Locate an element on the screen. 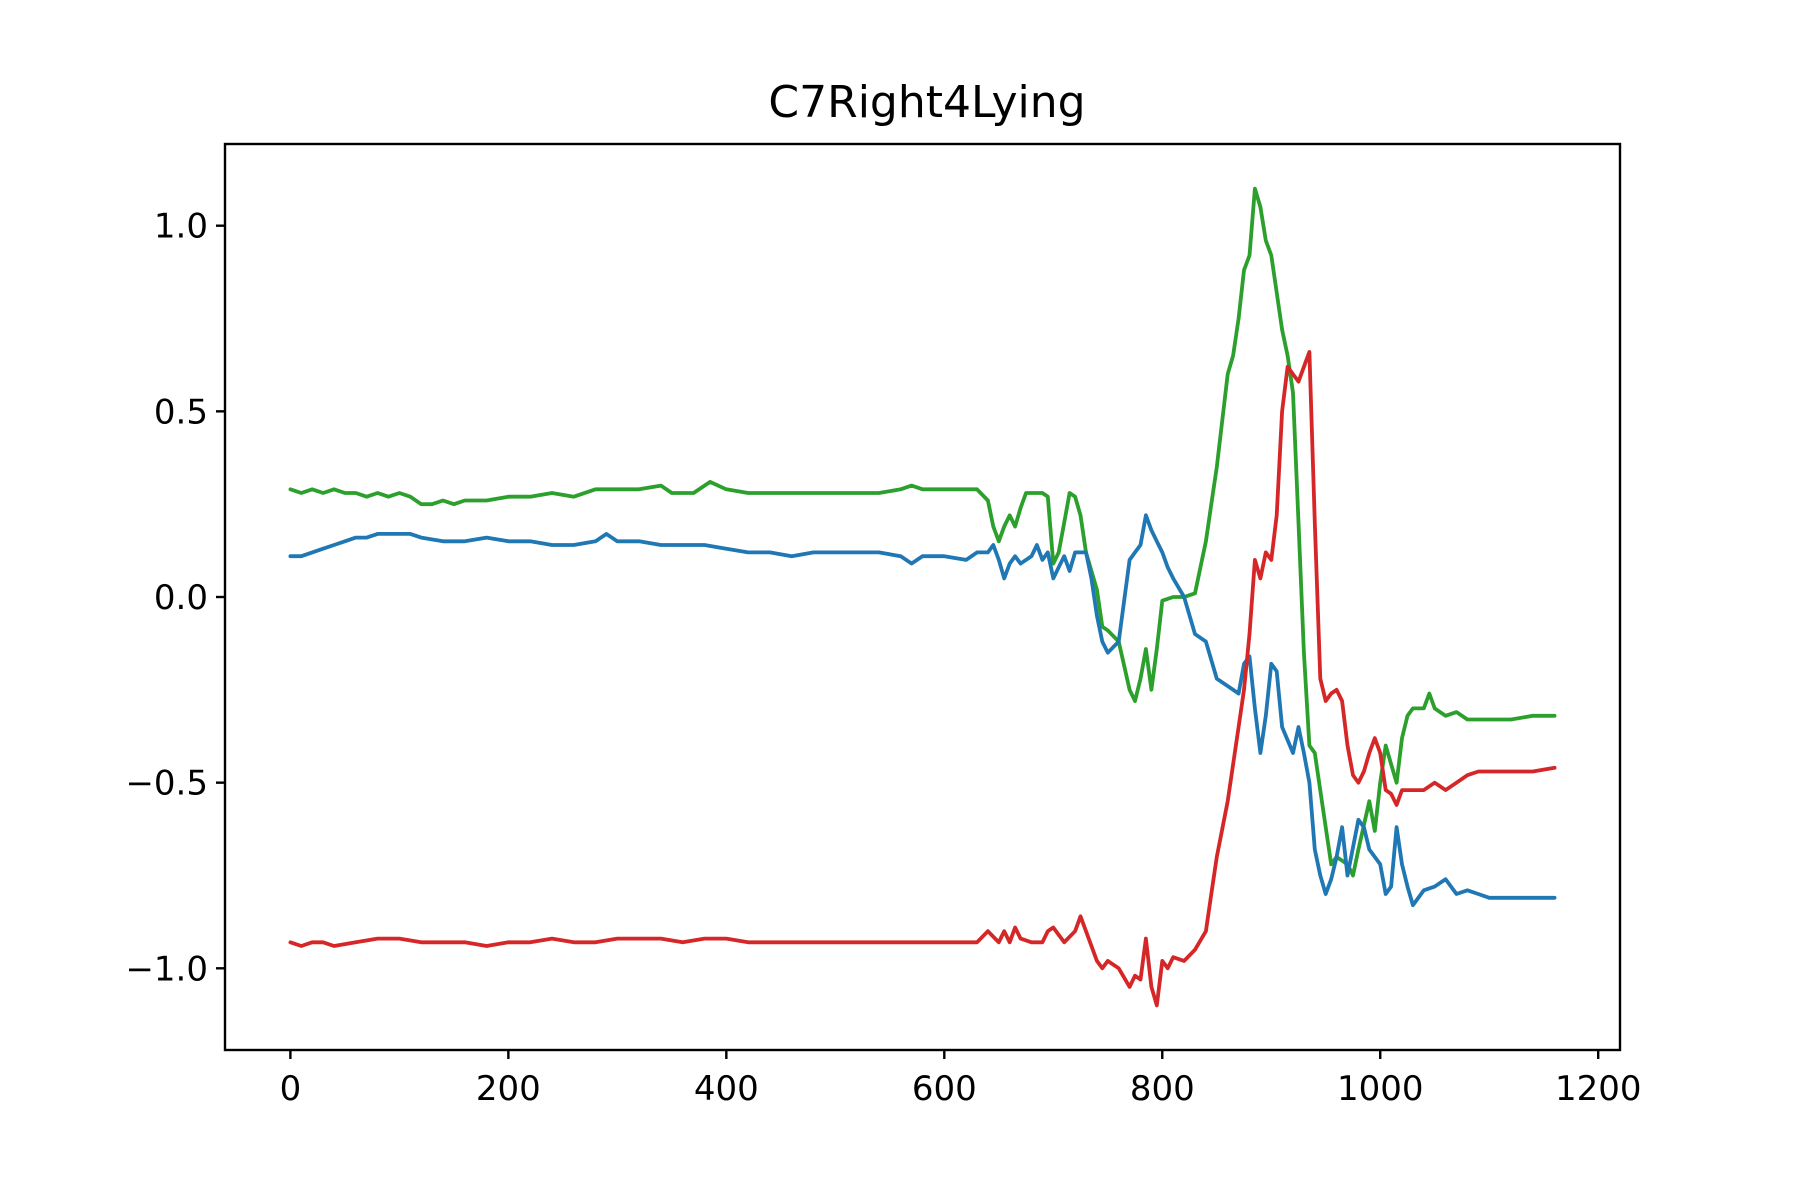 The height and width of the screenshot is (1200, 1800). y-axis: 1.0 0.5 0.0 −0.5 −1.0 is located at coordinates (175, 598).